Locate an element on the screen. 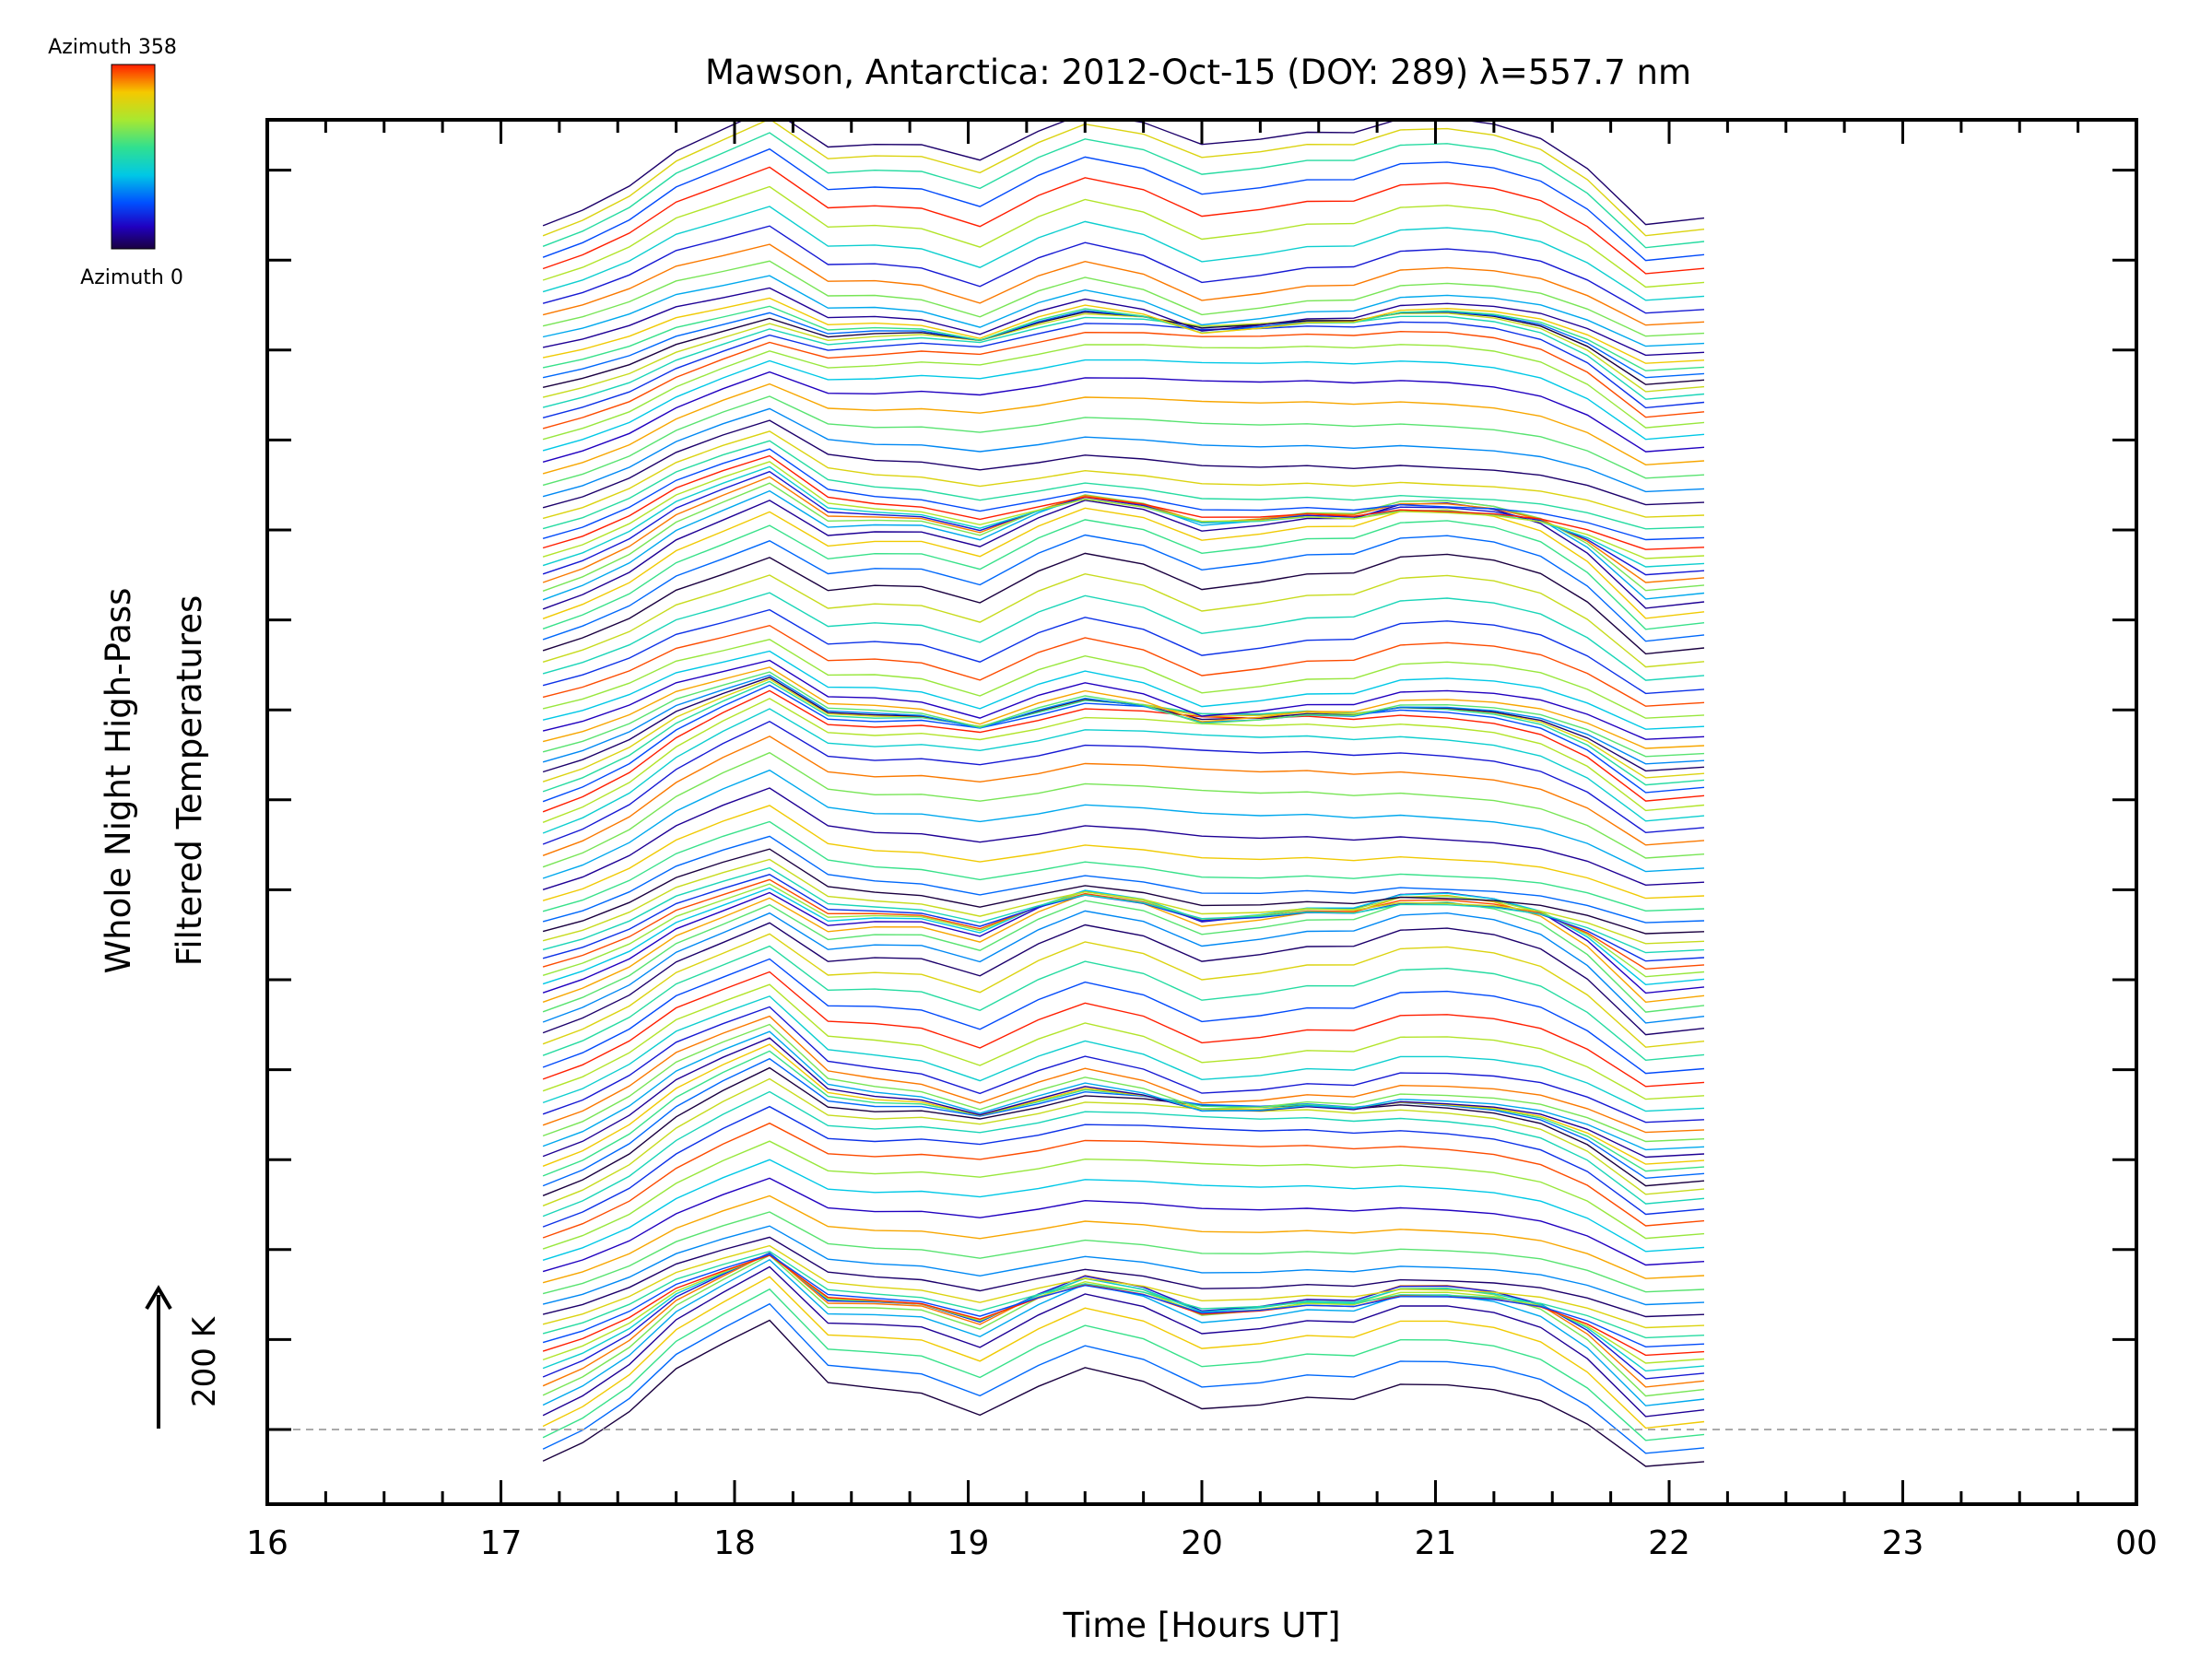 The image size is (2212, 1659). x-tick-label: 00 is located at coordinates (2136, 1543).